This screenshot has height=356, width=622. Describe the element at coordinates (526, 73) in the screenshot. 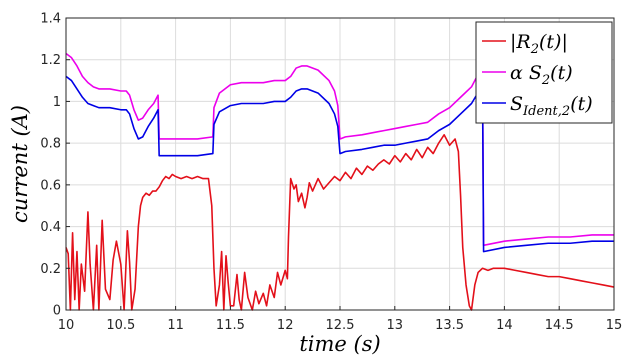

I see `legend-label-main: α S` at that location.